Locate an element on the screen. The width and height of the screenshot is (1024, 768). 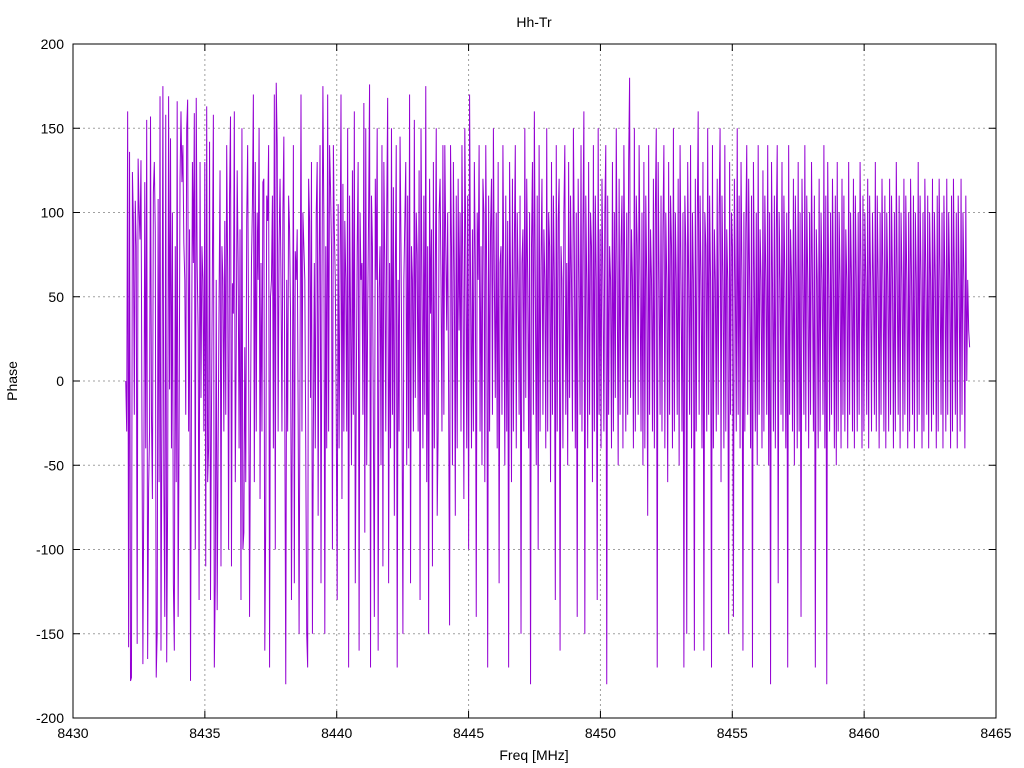
x-tick-label: 8455 is located at coordinates (732, 733).